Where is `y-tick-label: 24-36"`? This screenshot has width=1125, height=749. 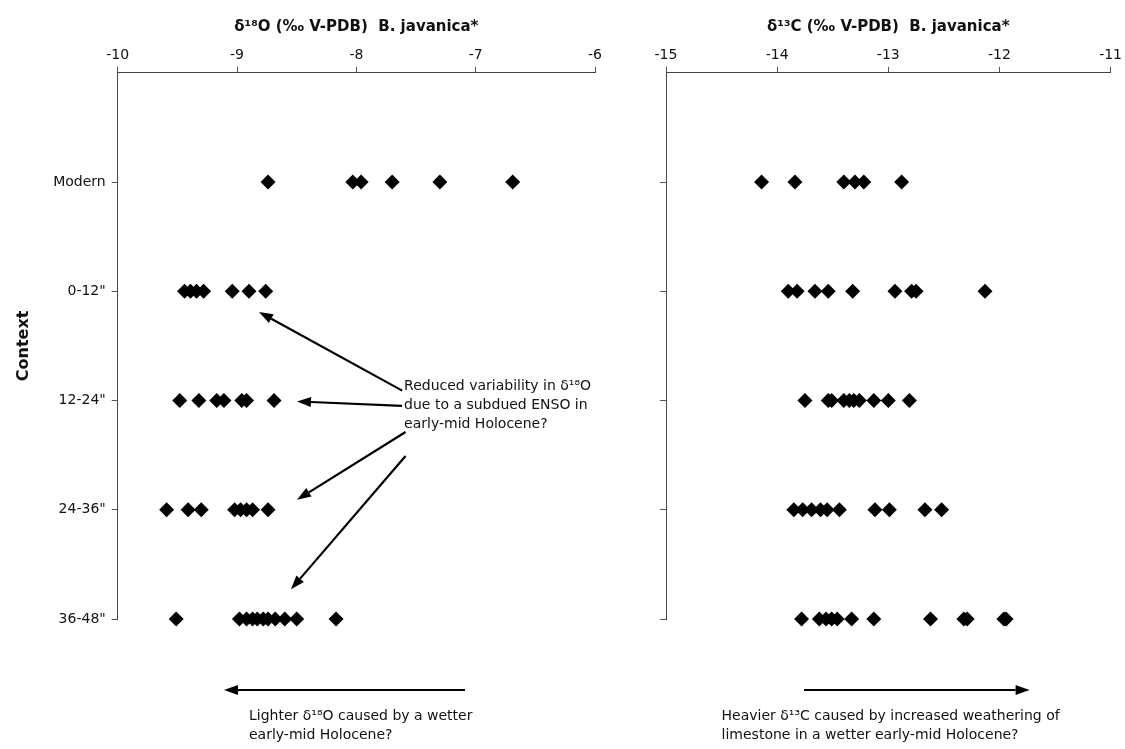
y-tick-label: 24-36" is located at coordinates (82, 508).